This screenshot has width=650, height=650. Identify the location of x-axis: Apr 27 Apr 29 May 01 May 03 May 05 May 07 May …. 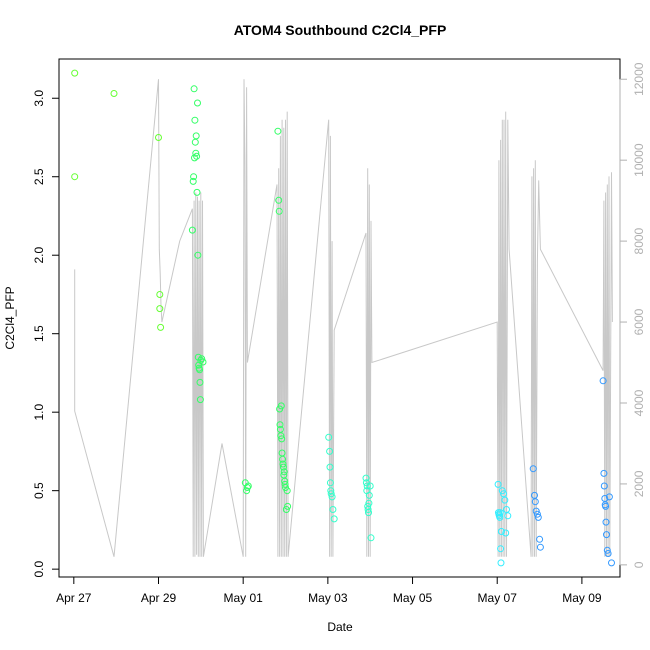
(329, 590).